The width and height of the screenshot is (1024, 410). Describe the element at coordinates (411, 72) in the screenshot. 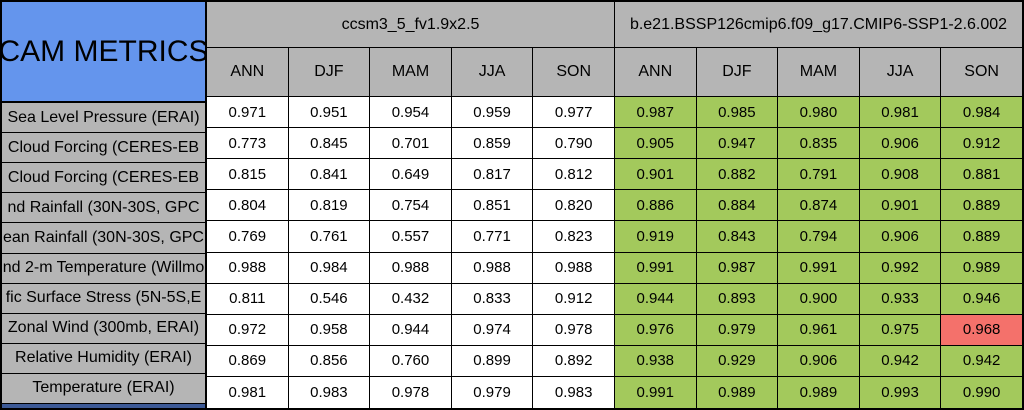

I see `season-header-mam-g1: MAM` at that location.